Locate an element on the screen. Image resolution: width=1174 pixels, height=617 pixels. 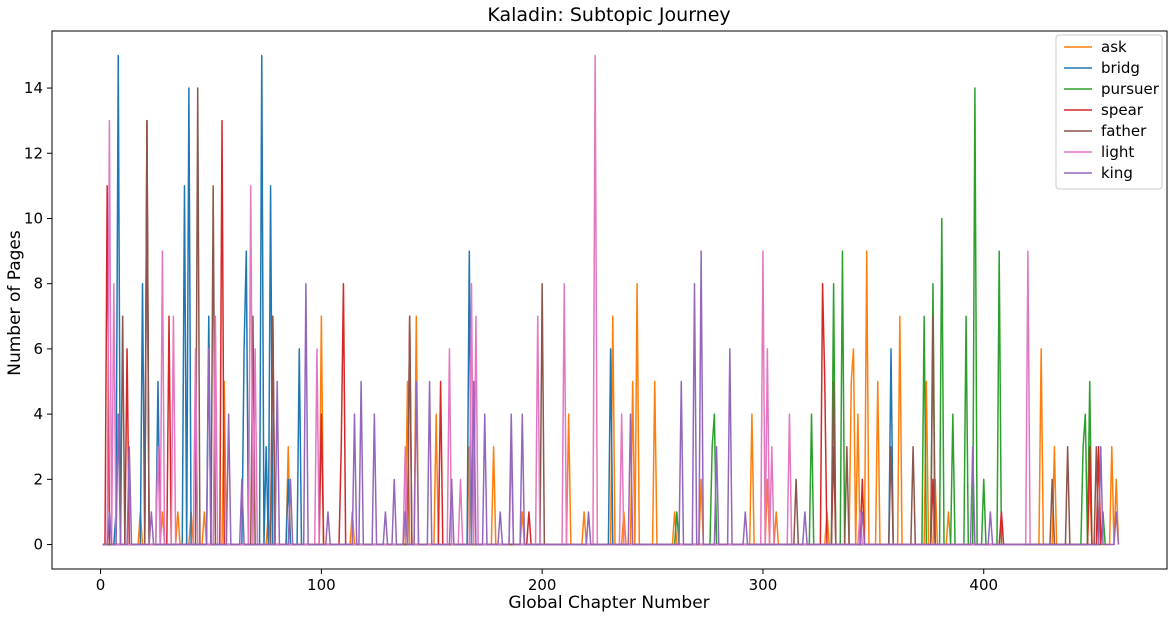
x-axis-label: Global Chapter Number is located at coordinates (608, 603).